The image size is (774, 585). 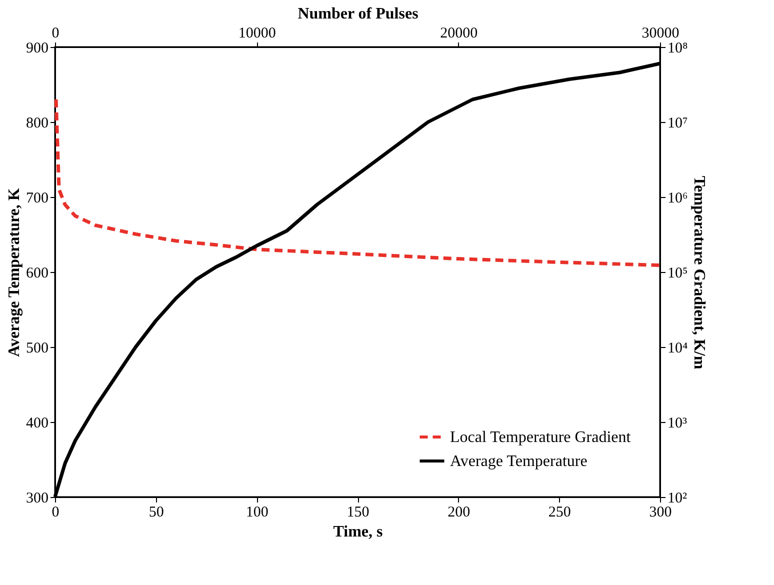 What do you see at coordinates (699, 273) in the screenshot?
I see `y2-axis-title: Temperature Gradient, K/m` at bounding box center [699, 273].